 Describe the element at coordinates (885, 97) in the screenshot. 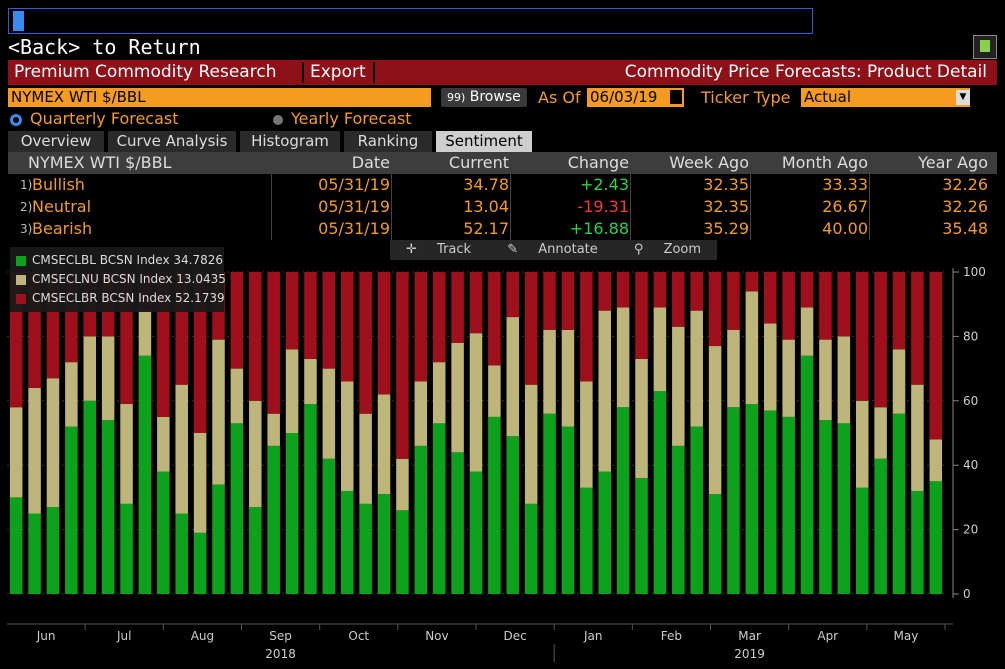

I see `ticker-type-select: Actual ▼` at that location.